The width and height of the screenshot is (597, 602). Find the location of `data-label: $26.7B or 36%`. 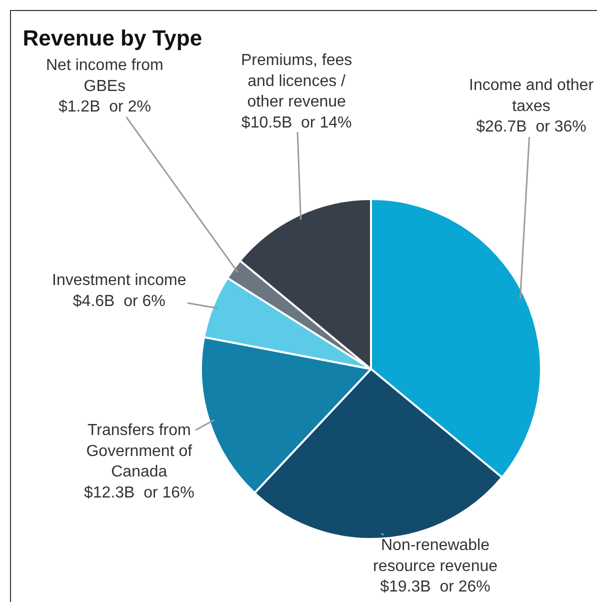

data-label: $26.7B or 36% is located at coordinates (531, 127).